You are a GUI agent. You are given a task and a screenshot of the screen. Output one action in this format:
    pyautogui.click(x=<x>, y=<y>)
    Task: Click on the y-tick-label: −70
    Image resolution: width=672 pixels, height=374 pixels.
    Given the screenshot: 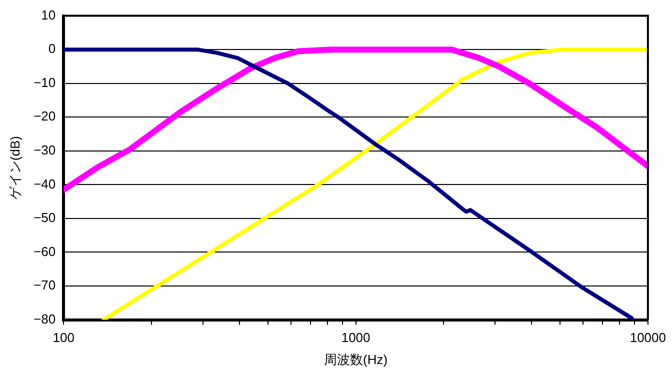 What is the action you would take?
    pyautogui.click(x=45, y=285)
    